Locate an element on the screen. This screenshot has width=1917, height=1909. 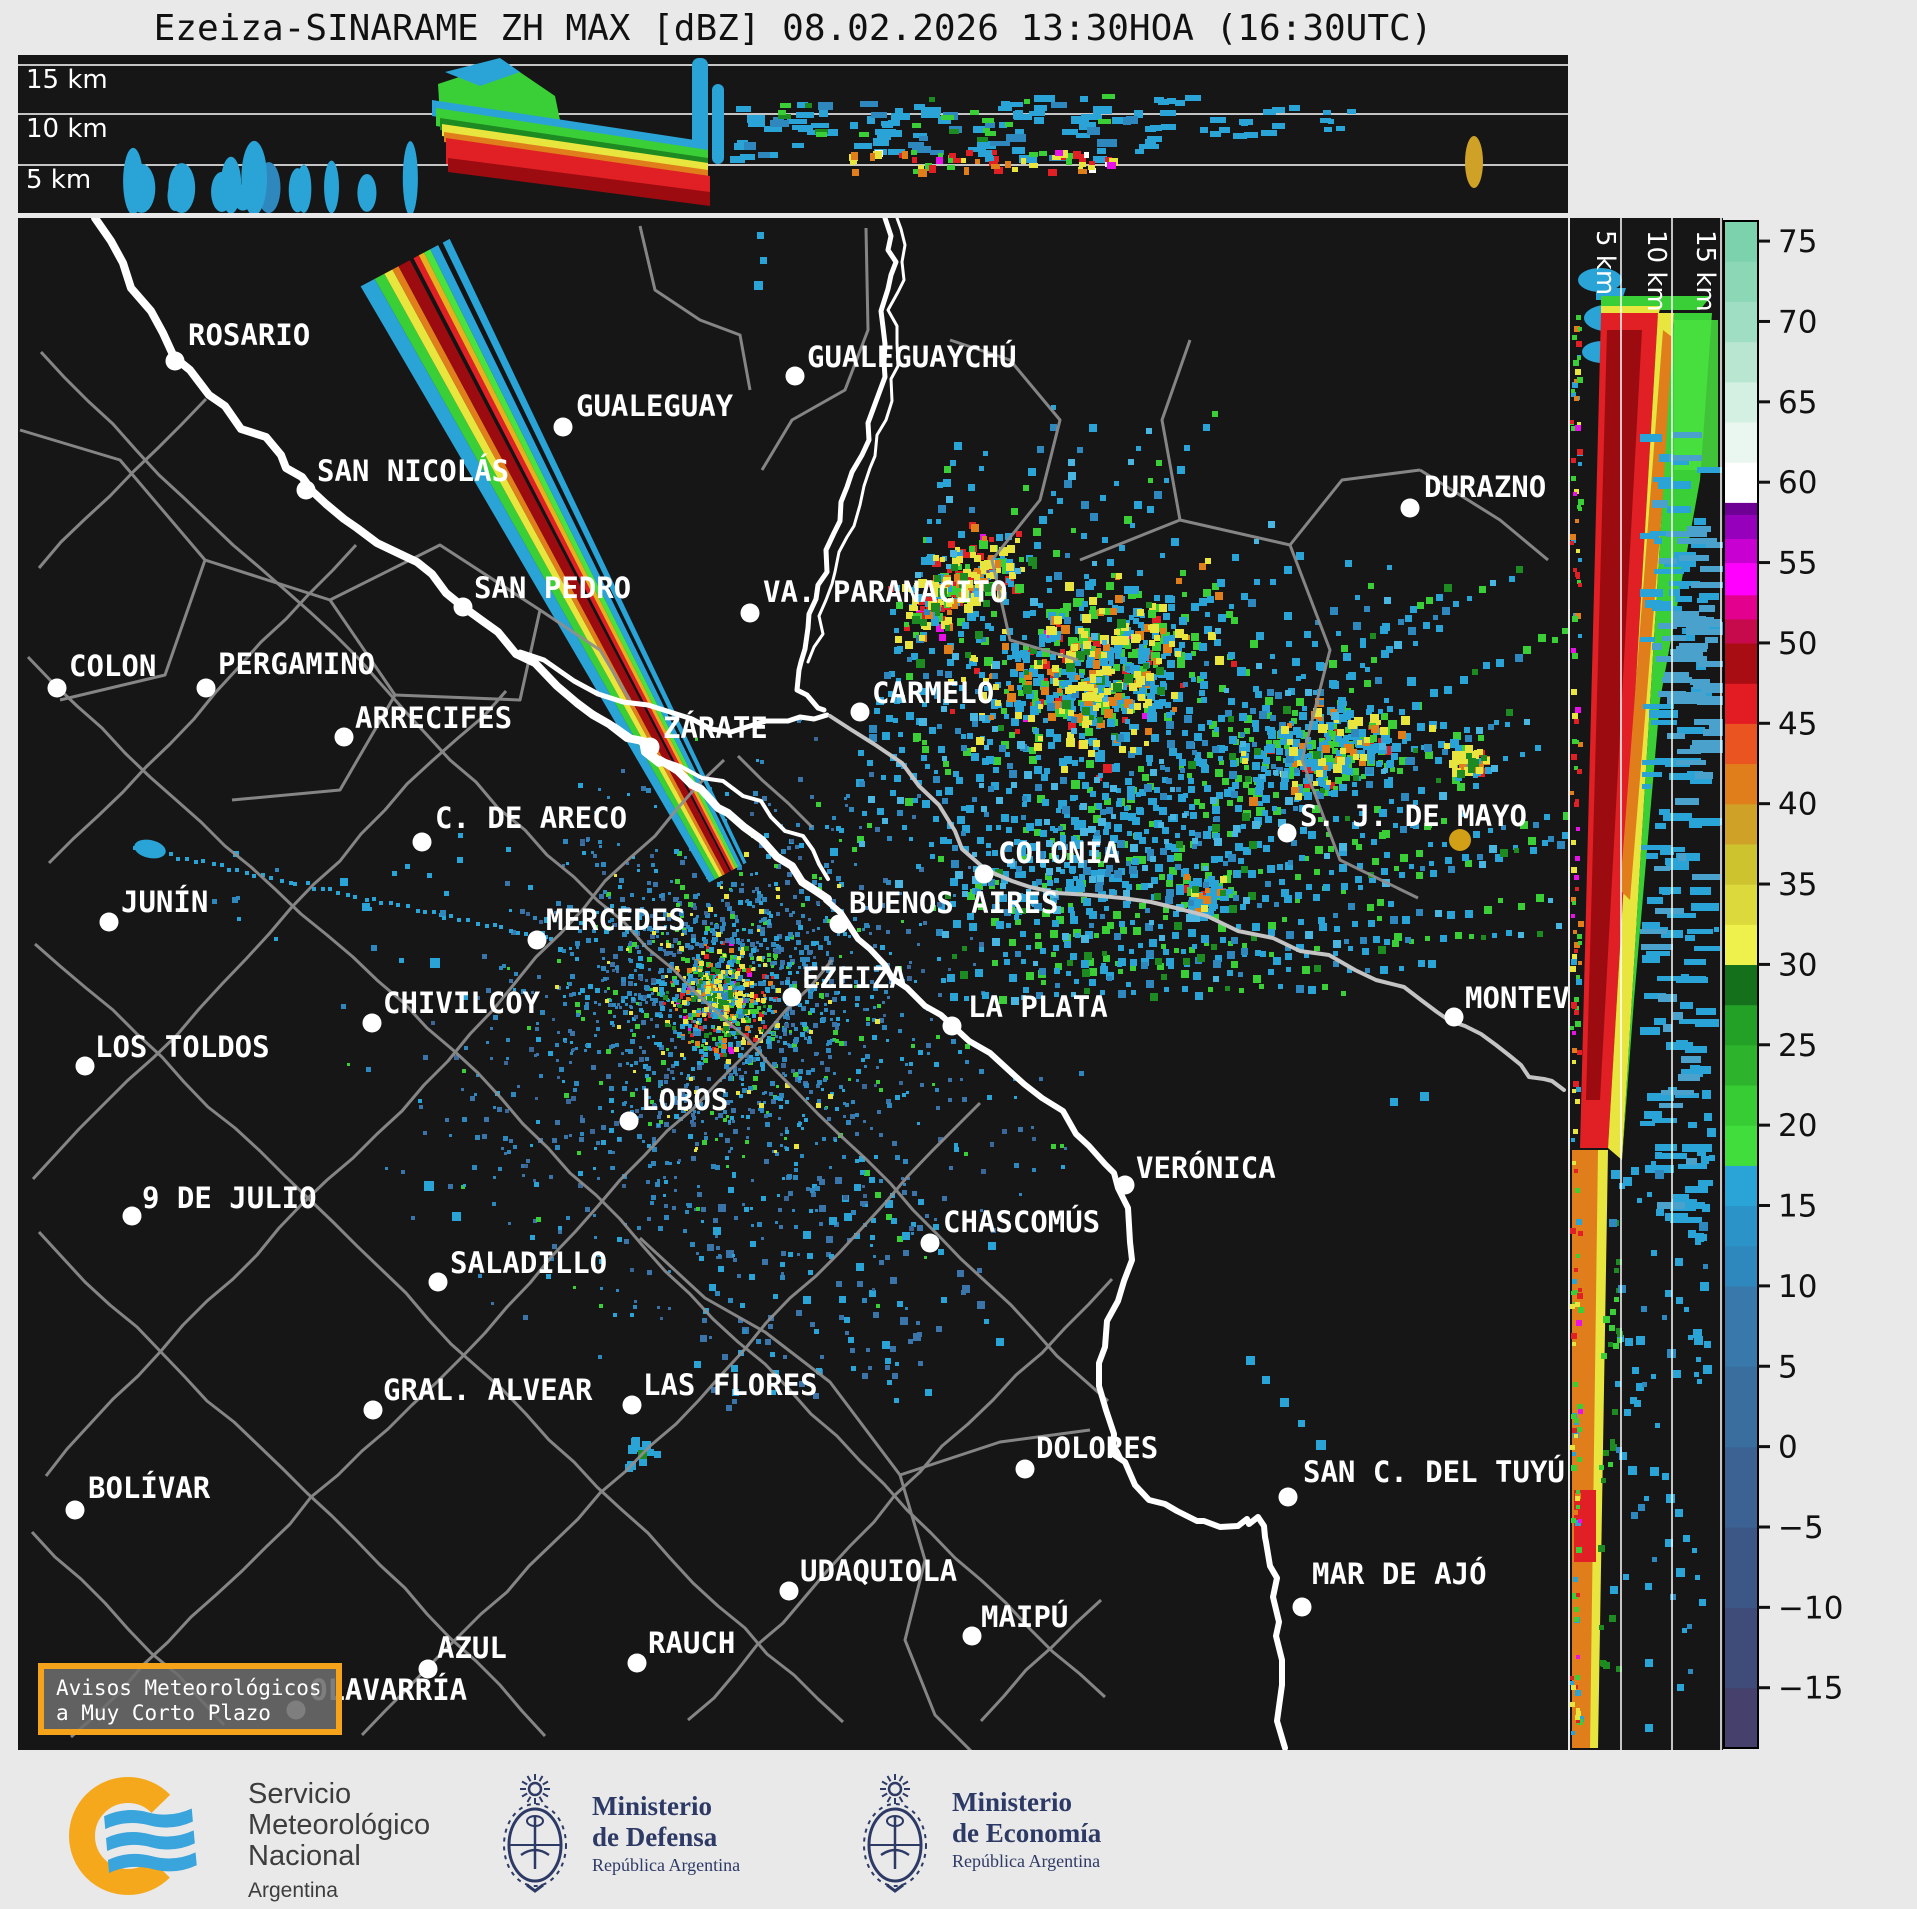
warning-box: Avisos Meteorológicos a Muy Corto Plazo is located at coordinates (190, 1699).